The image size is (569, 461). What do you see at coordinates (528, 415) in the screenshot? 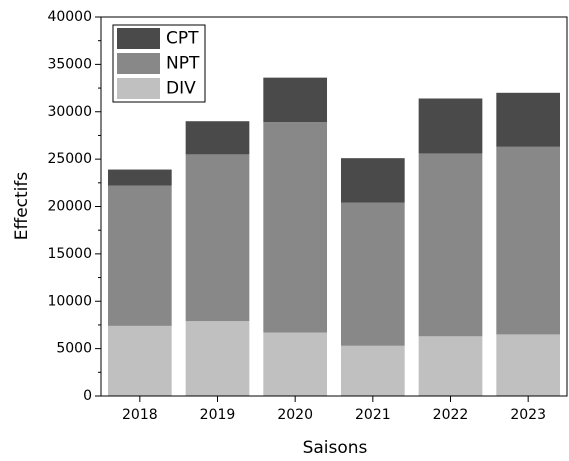
I see `x-tick-label: 2023` at bounding box center [528, 415].